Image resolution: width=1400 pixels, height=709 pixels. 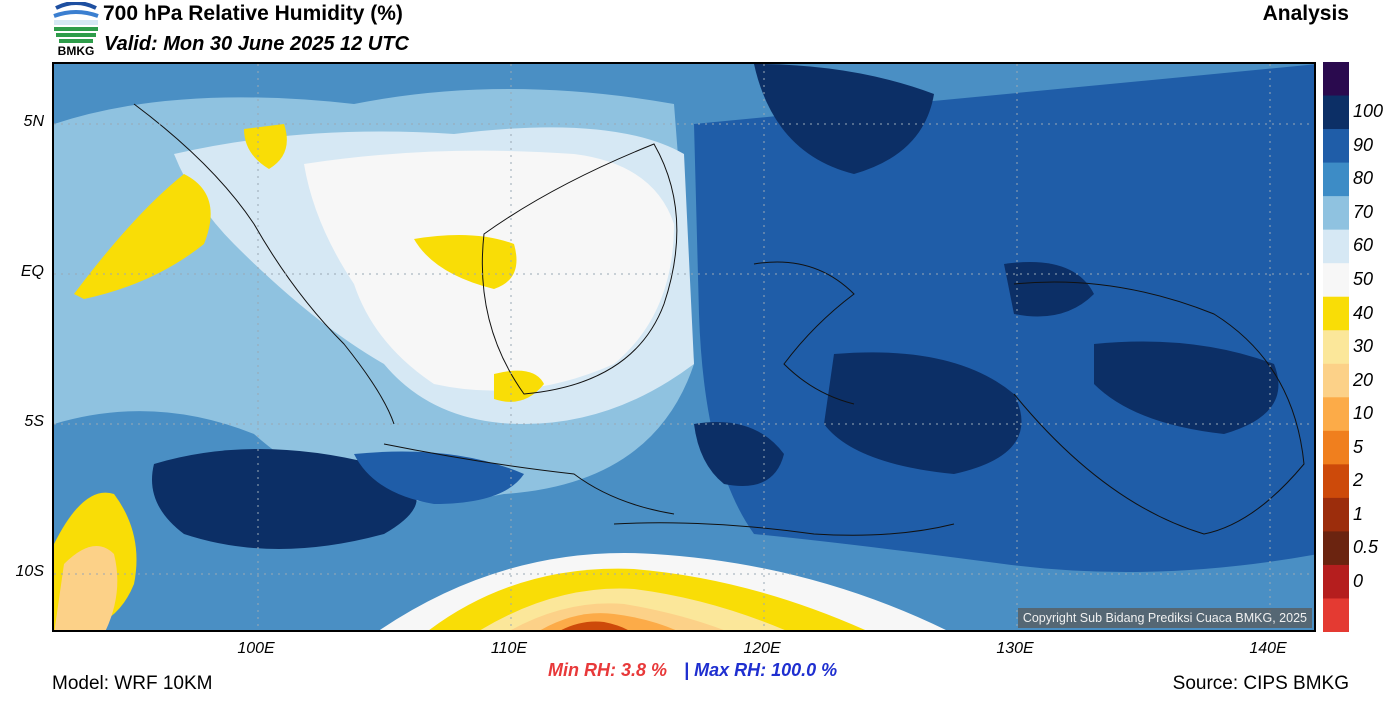 I want to click on lat-label-10s: 10S, so click(x=29, y=571).